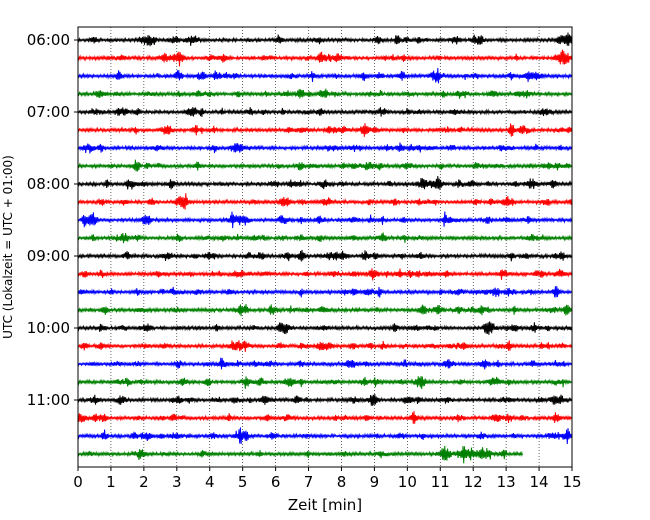 Image resolution: width=650 pixels, height=520 pixels. What do you see at coordinates (375, 482) in the screenshot?
I see `x-tick-label: 9` at bounding box center [375, 482].